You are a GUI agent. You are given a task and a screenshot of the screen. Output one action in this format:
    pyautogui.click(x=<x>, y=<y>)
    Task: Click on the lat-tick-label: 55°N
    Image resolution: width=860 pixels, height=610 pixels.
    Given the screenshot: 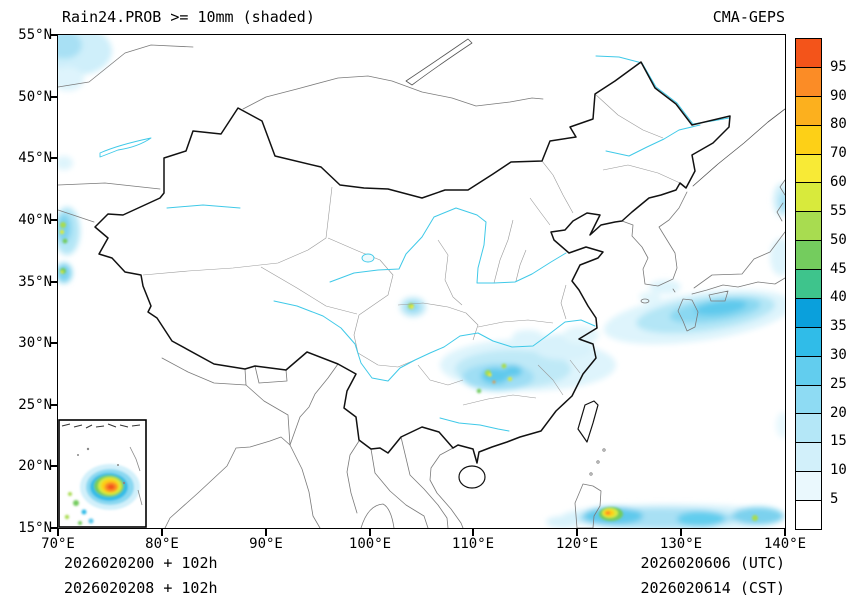 What is the action you would take?
    pyautogui.click(x=35, y=35)
    